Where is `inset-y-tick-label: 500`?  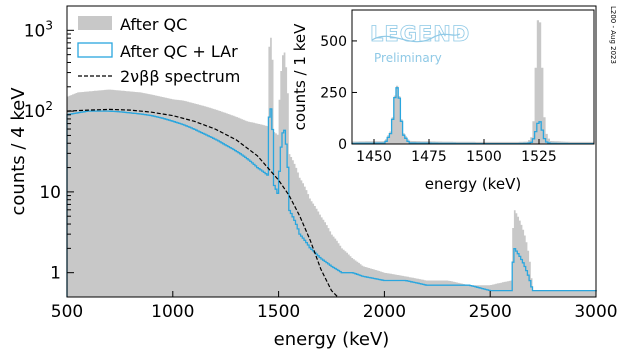 inset-y-tick-label: 500 is located at coordinates (333, 42).